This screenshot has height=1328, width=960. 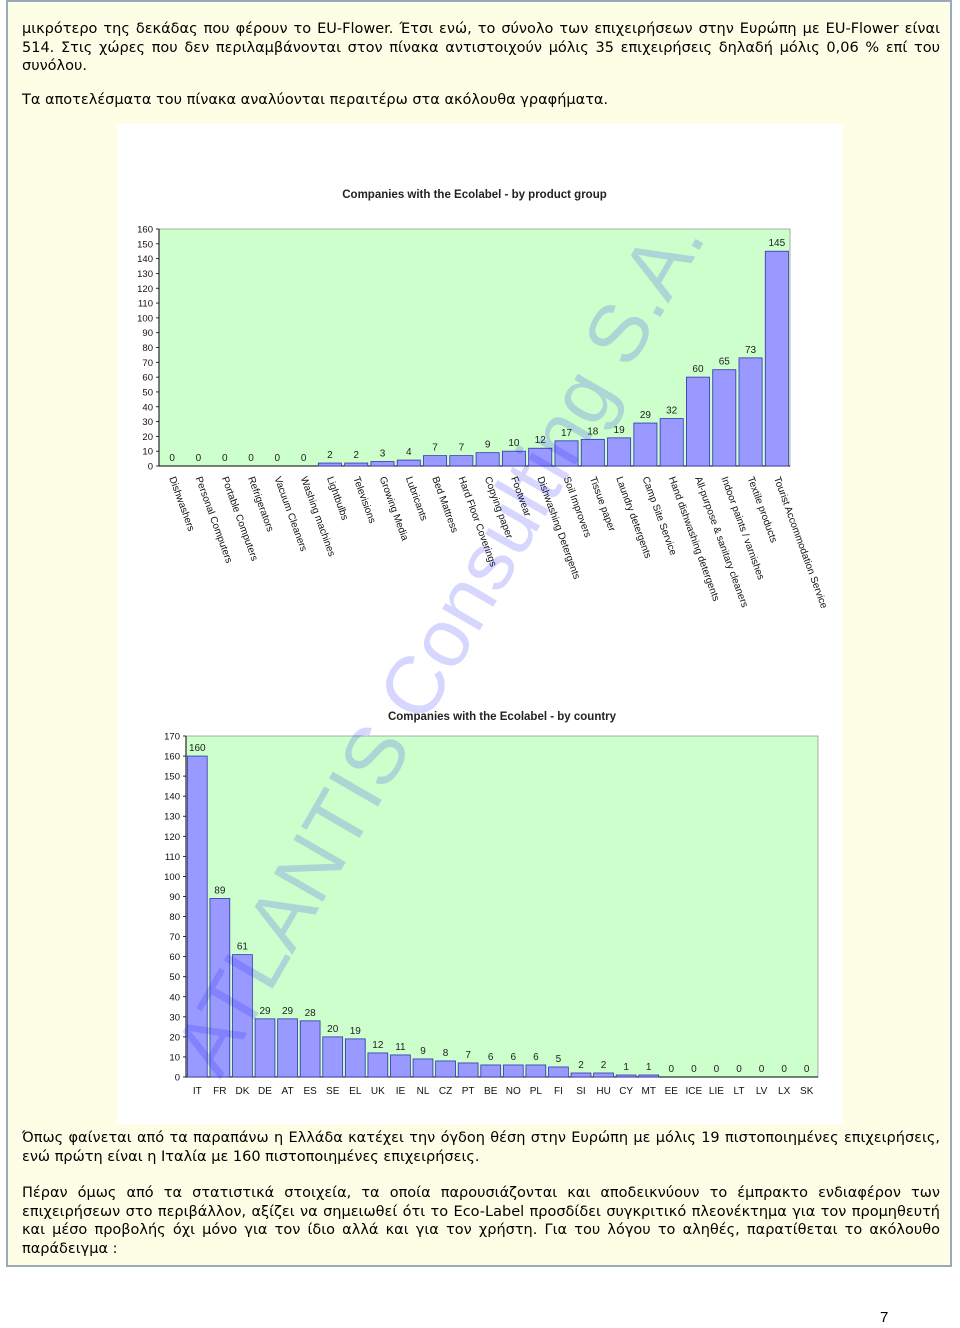 What do you see at coordinates (446, 1053) in the screenshot?
I see `data-label: 8` at bounding box center [446, 1053].